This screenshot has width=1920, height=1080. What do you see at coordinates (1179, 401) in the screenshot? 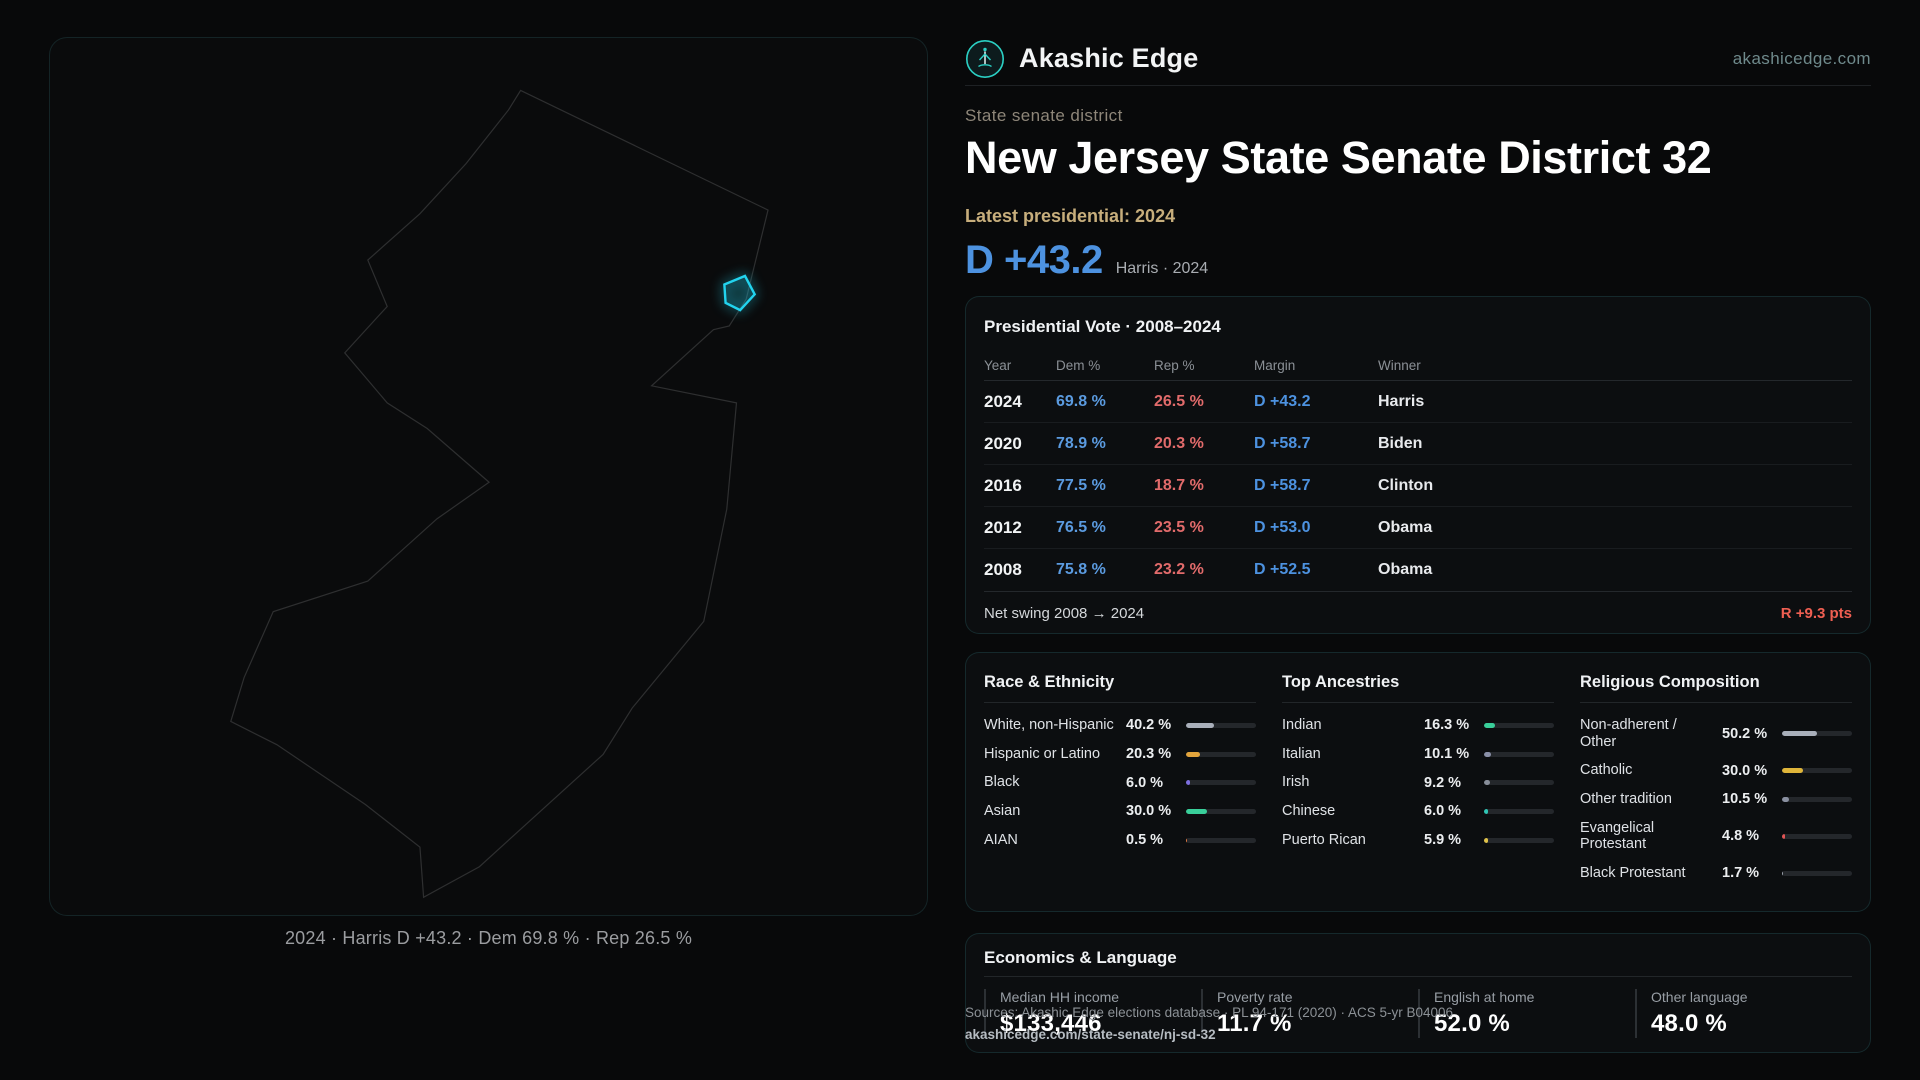
I see `rep-cell: 26.5 %` at bounding box center [1179, 401].